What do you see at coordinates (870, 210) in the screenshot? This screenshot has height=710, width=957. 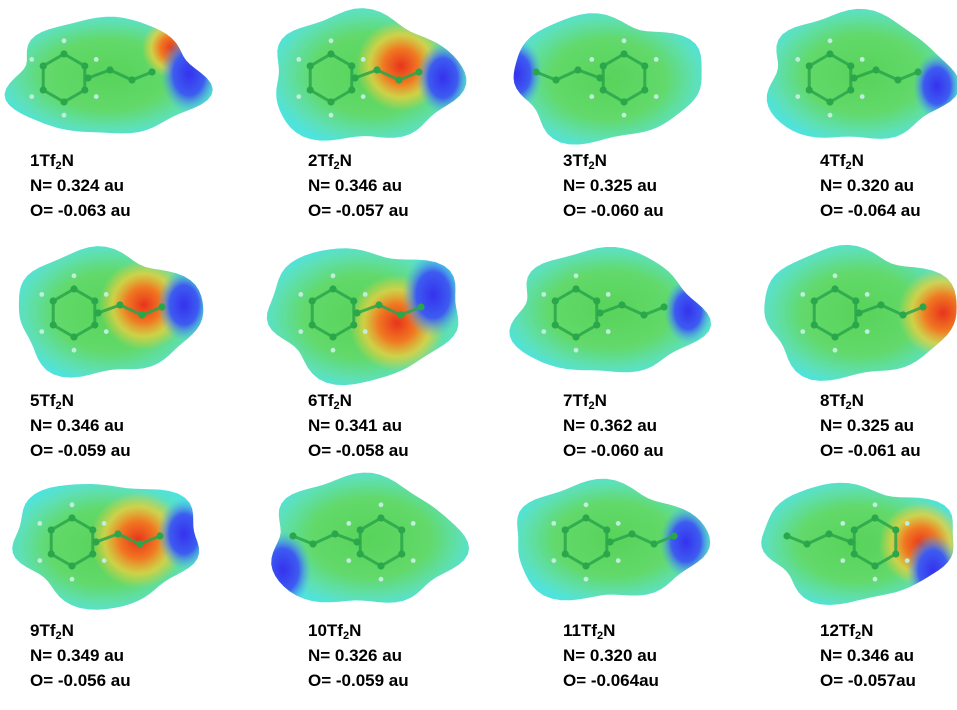 I see `oxygen-charge: O= -0.064 au` at bounding box center [870, 210].